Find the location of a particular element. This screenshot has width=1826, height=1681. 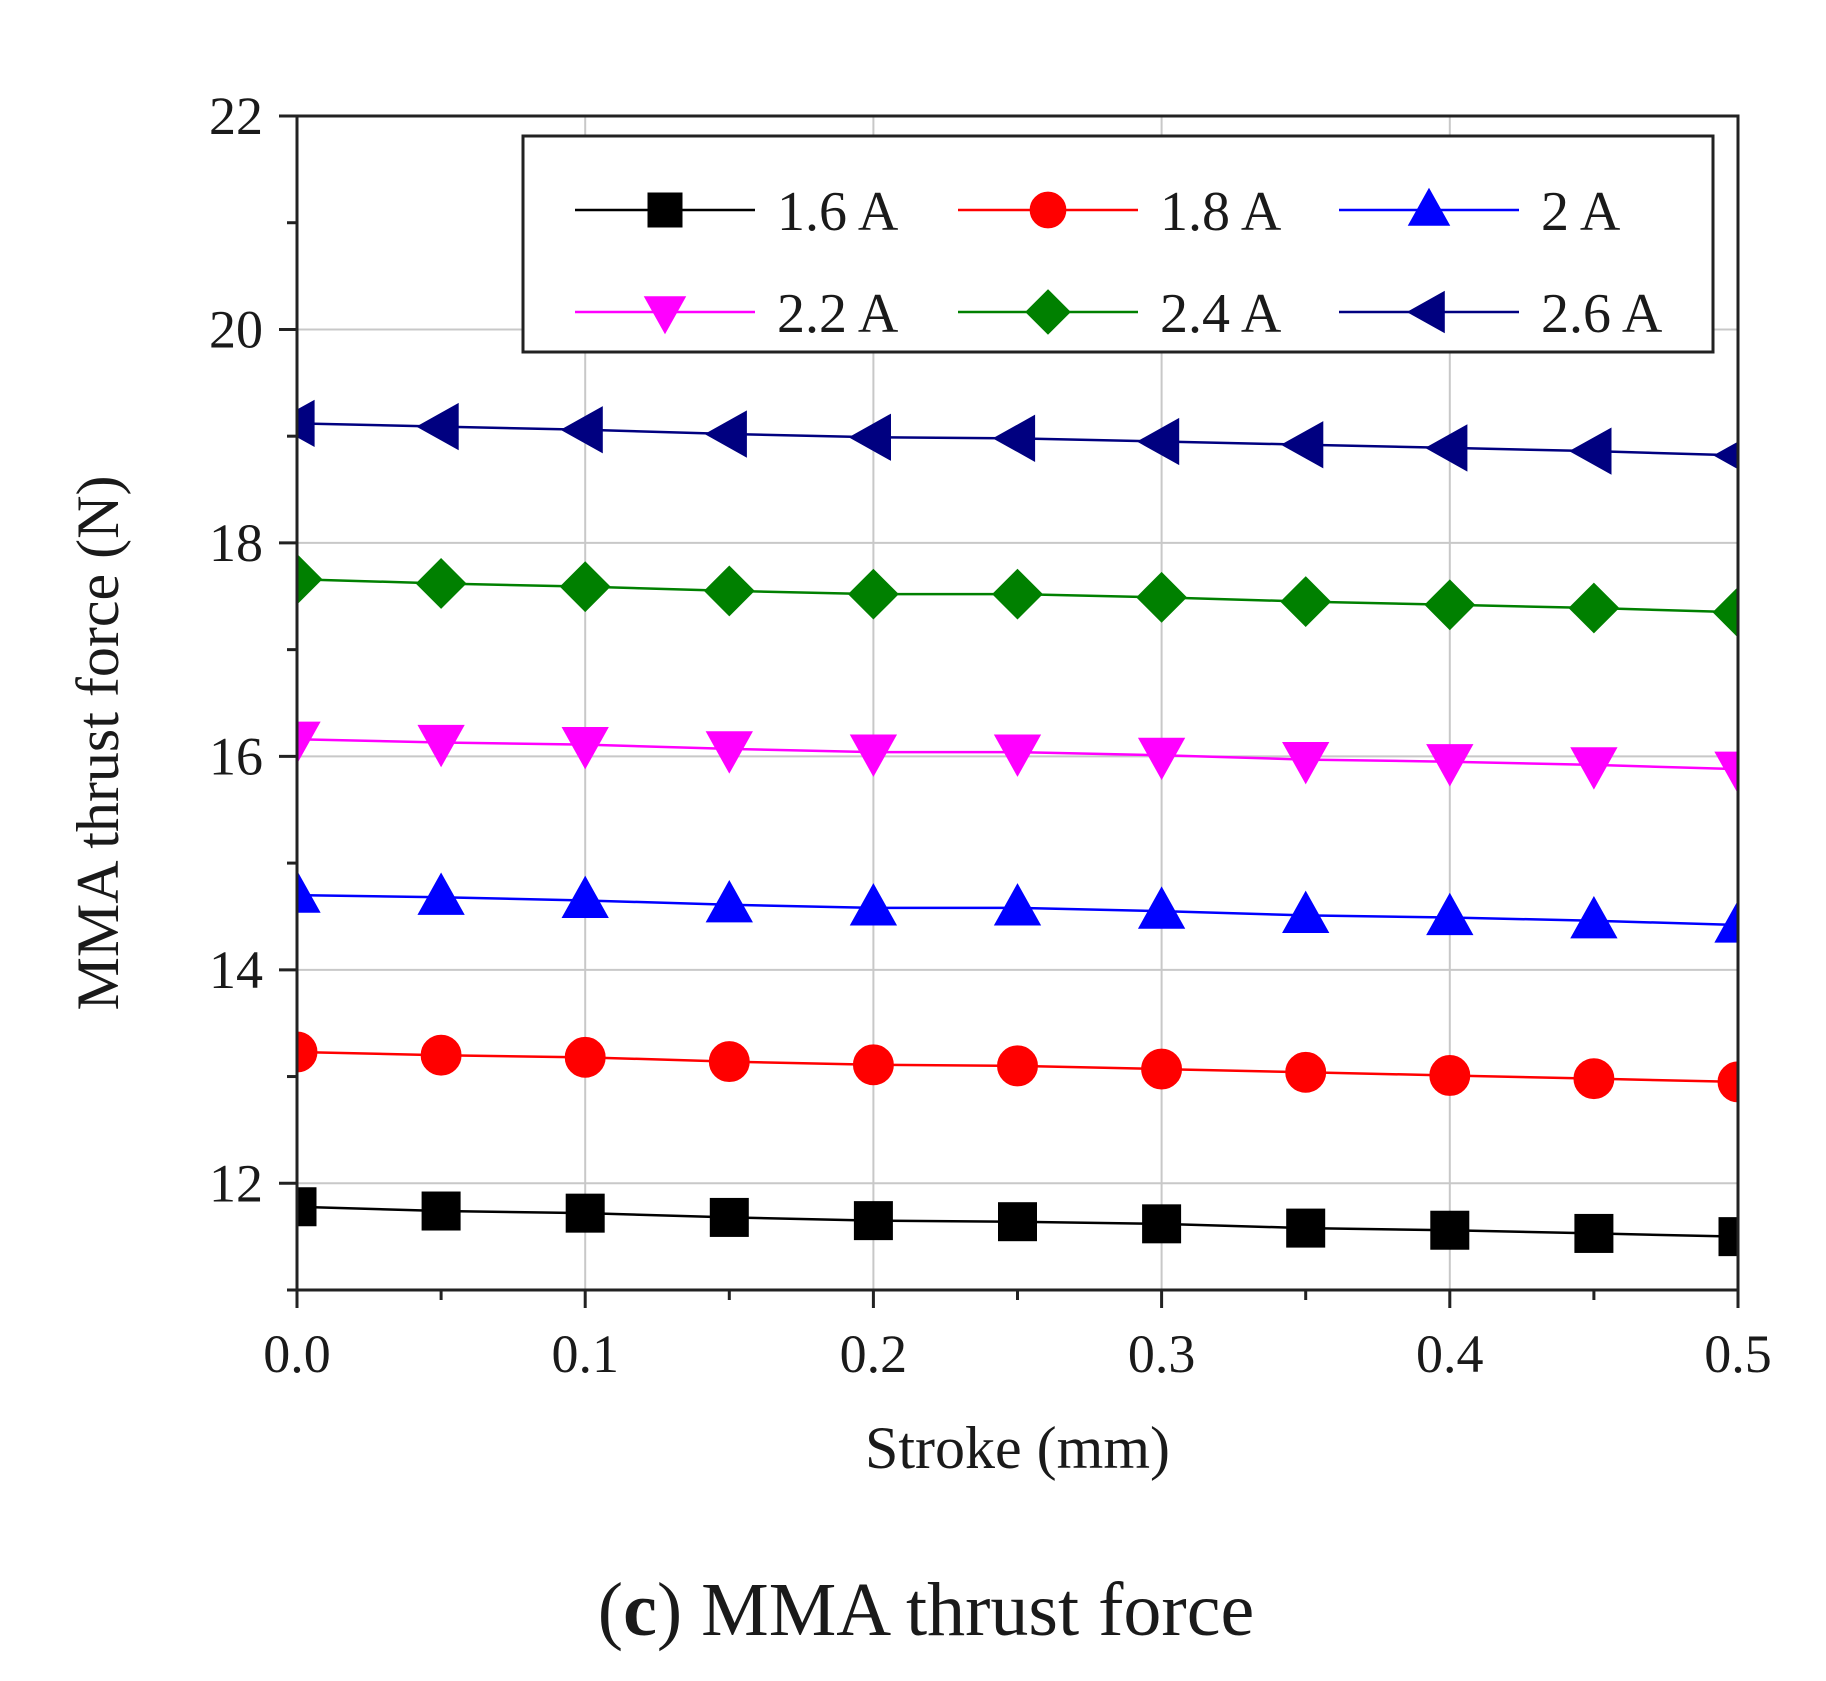

figure-caption: (c) MMA thrust force is located at coordinates (926, 1610).